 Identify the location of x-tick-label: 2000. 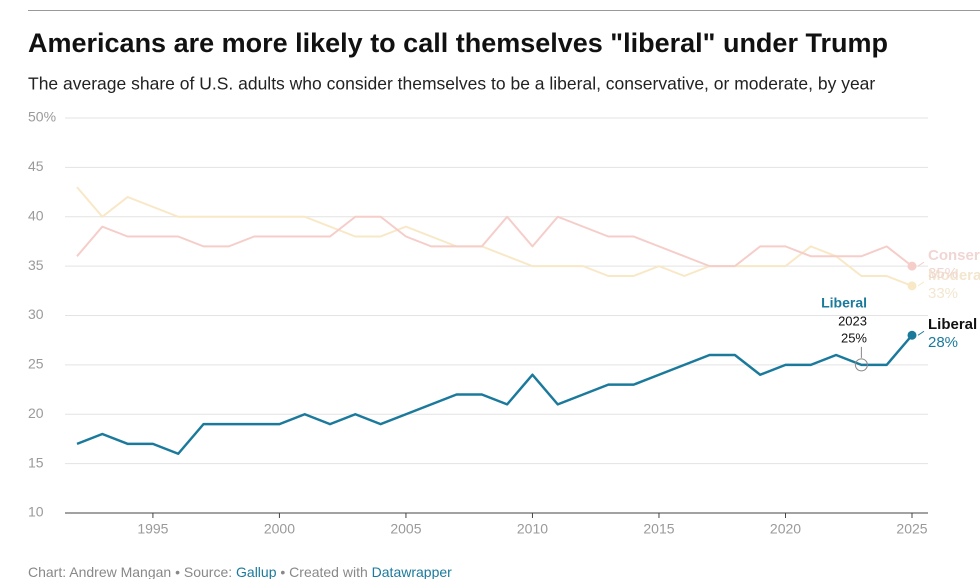
(279, 529).